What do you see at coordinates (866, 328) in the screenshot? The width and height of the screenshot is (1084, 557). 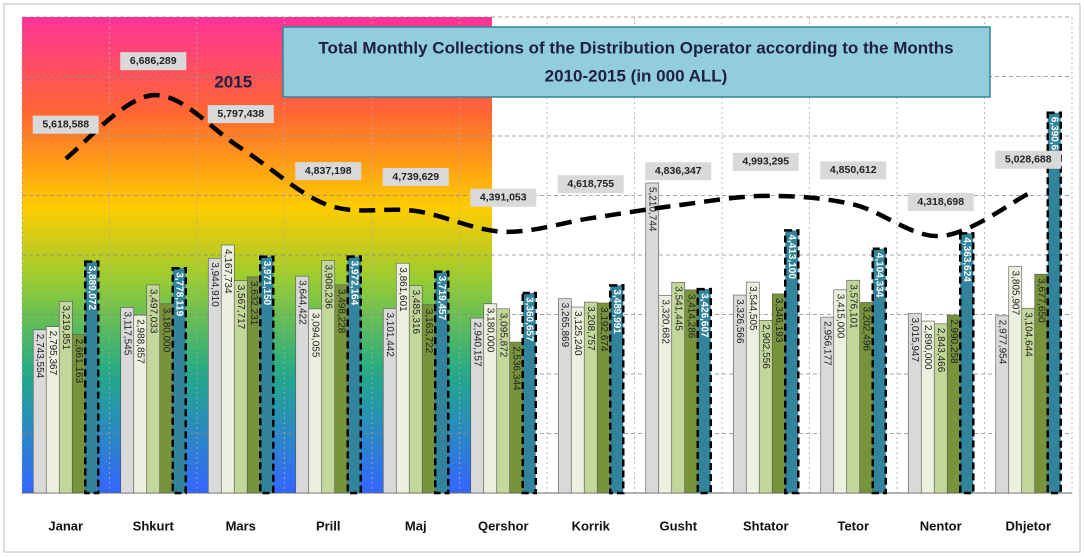 I see `bar-value-label: 3,202,496` at bounding box center [866, 328].